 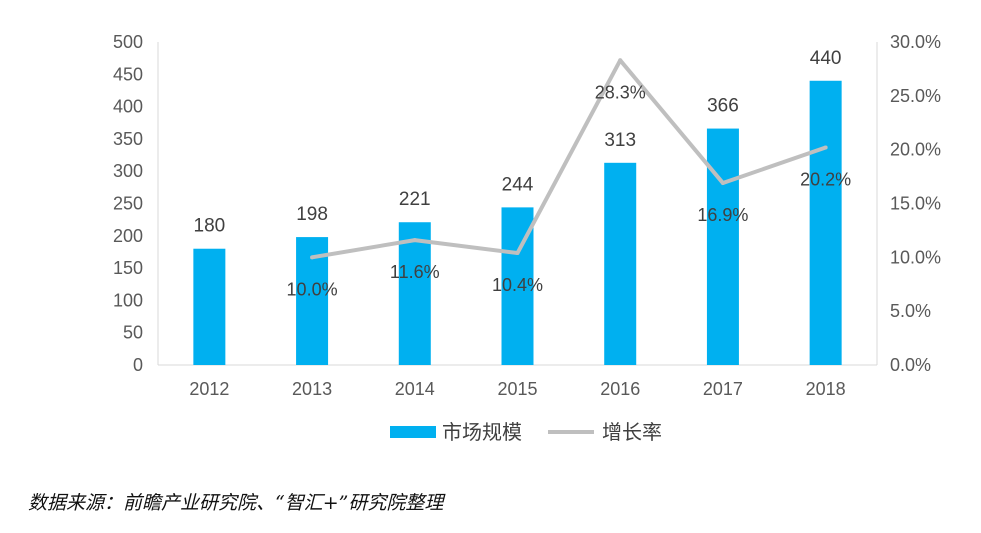 What do you see at coordinates (128, 139) in the screenshot?
I see `y-left-tick-label: 350` at bounding box center [128, 139].